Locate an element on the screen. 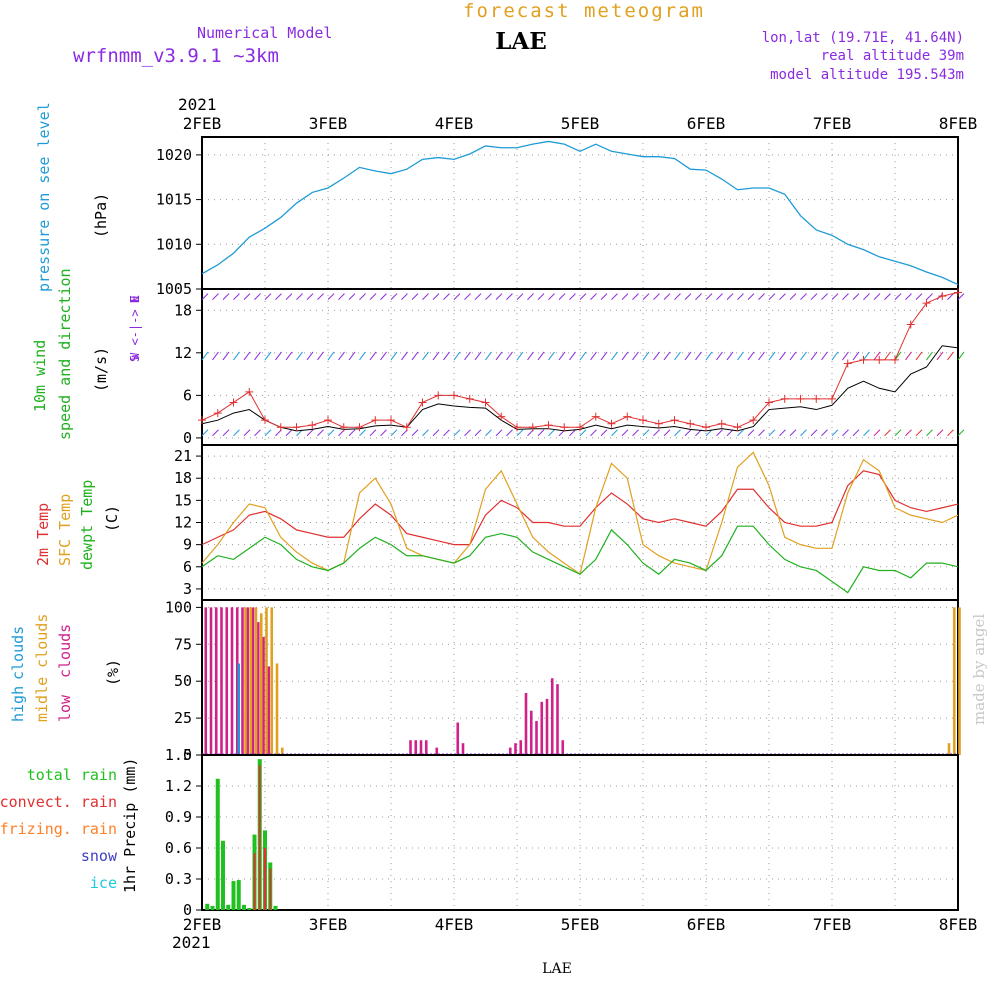 Image resolution: width=1000 pixels, height=1000 pixels. compass-south: S is located at coordinates (135, 358).